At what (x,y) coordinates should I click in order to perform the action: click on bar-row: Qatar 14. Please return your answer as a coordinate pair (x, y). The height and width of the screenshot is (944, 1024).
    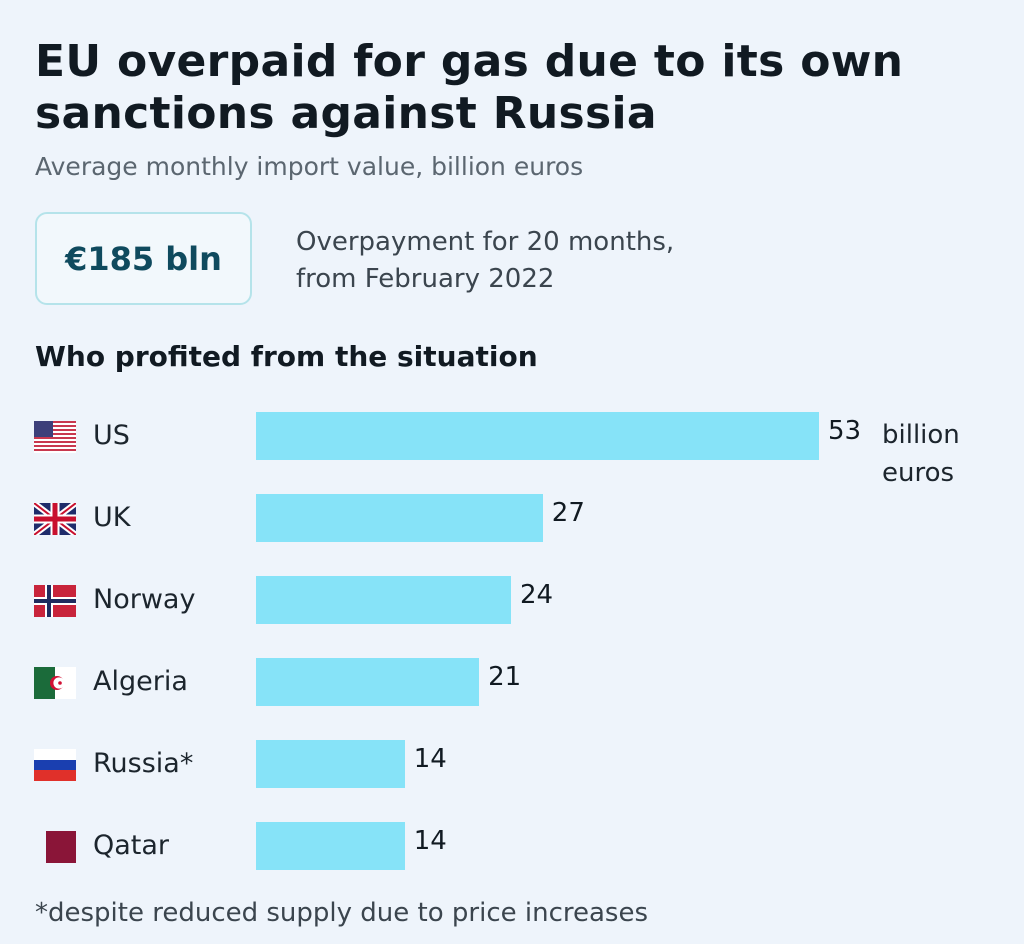
    Looking at the image, I should click on (512, 847).